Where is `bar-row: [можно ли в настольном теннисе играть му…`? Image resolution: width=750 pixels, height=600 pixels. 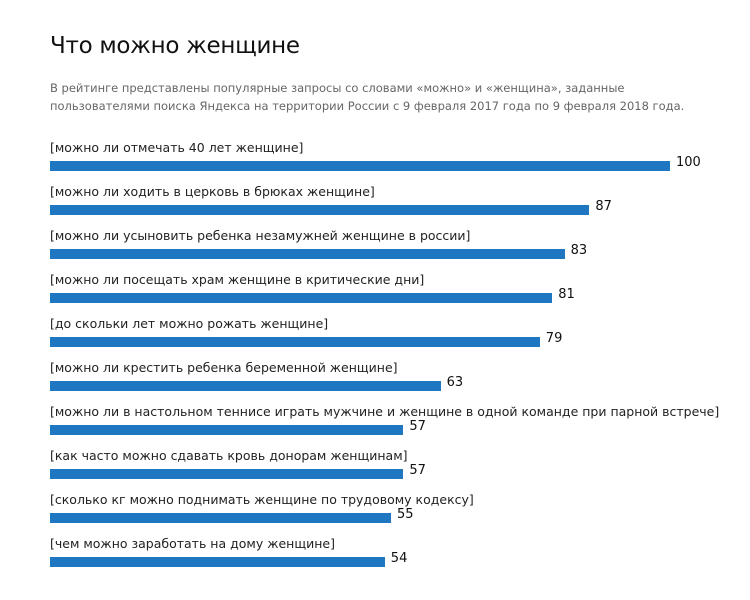 bar-row: [можно ли в настольном теннисе играть му… is located at coordinates (390, 422).